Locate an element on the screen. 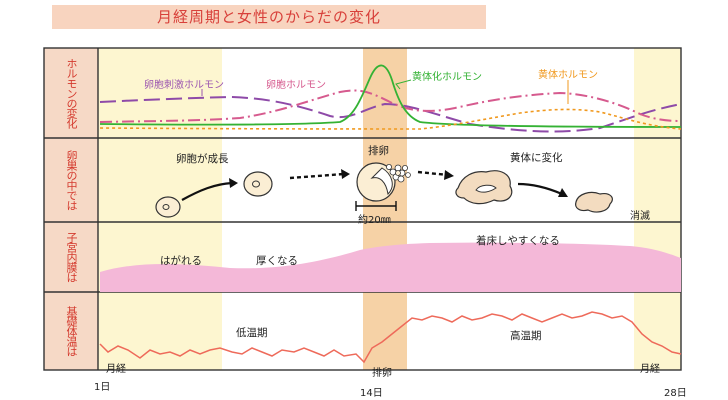  regression-arrowhead is located at coordinates (563, 192).